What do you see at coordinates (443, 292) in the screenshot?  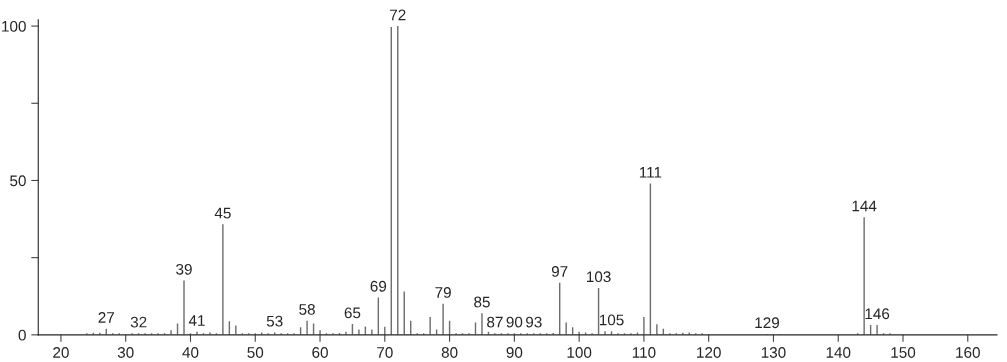 I see `annotation: 79` at bounding box center [443, 292].